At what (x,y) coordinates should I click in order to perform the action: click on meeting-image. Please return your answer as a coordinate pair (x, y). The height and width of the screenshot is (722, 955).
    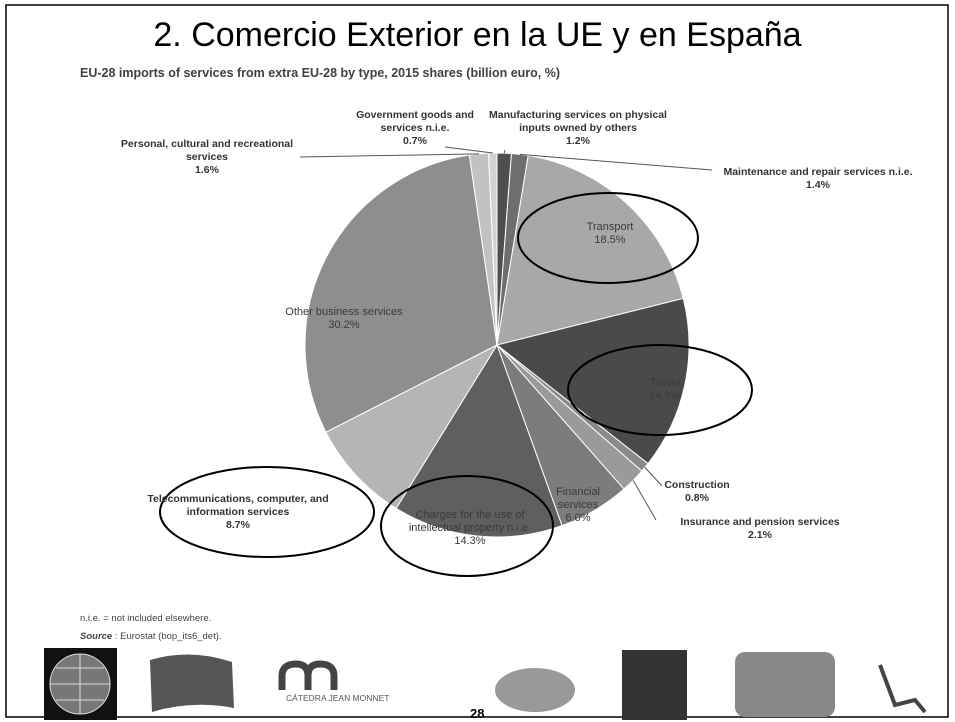
    Looking at the image, I should click on (535, 690).